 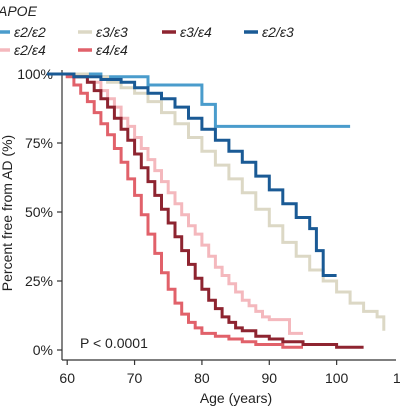 What do you see at coordinates (39, 281) in the screenshot?
I see `y-tick-label: 25%` at bounding box center [39, 281].